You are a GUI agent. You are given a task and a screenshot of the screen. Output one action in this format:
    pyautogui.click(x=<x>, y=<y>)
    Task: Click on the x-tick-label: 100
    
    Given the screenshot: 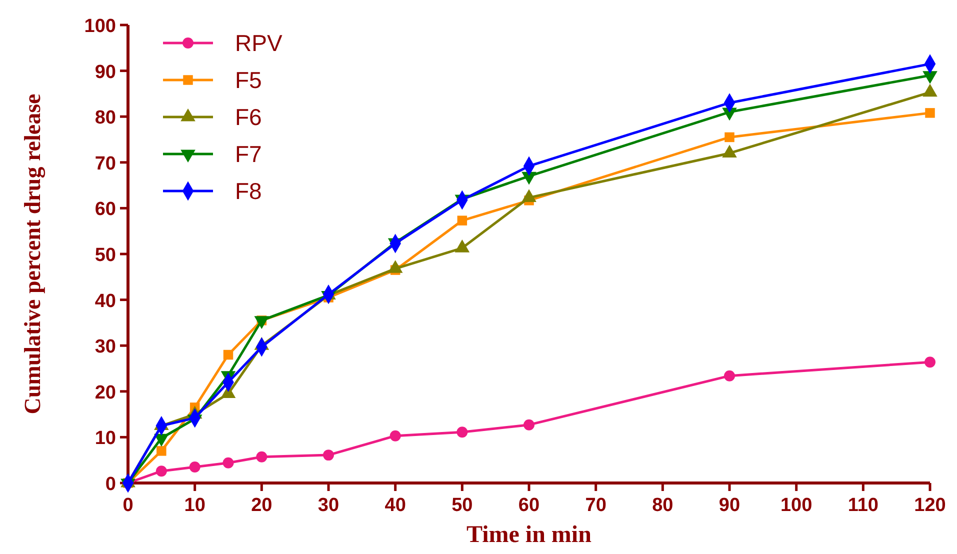 What is the action you would take?
    pyautogui.click(x=796, y=505)
    